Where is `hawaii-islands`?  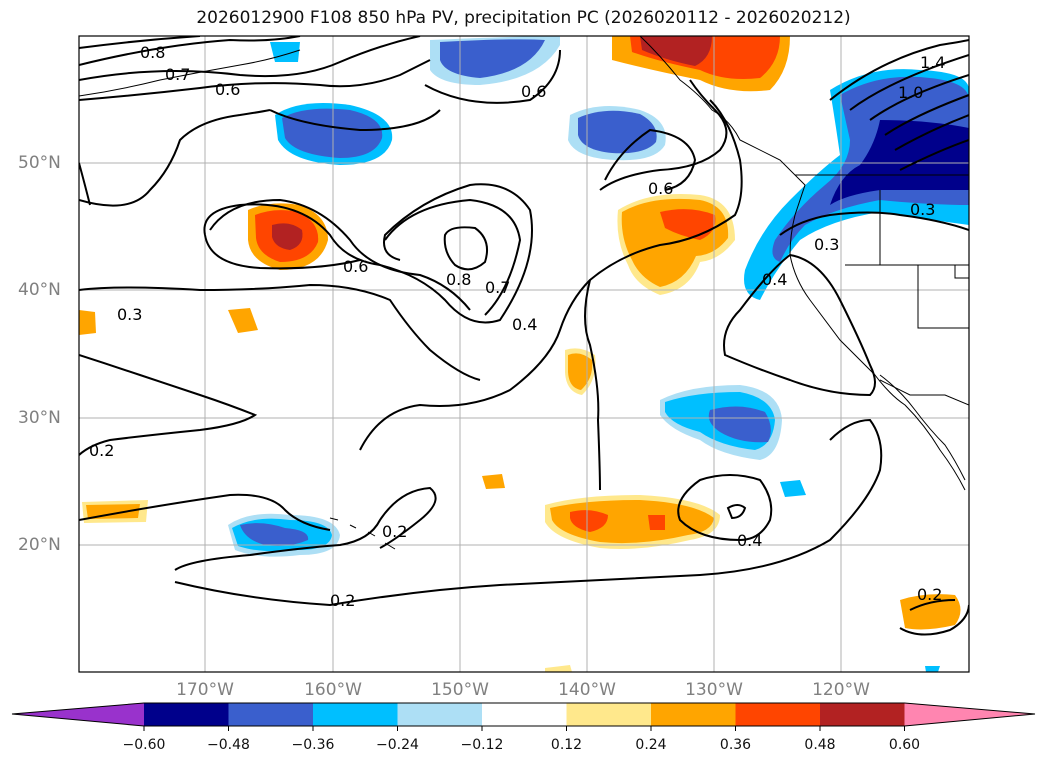
hawaii-islands is located at coordinates (362, 533).